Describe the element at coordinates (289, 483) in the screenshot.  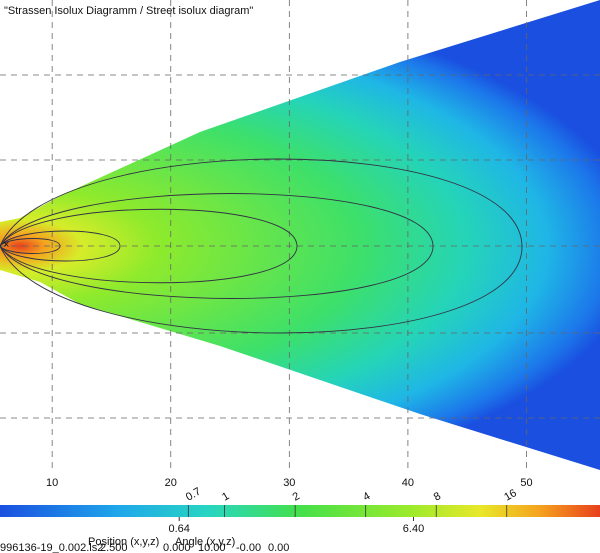
I see `x-tick-label: 30` at that location.